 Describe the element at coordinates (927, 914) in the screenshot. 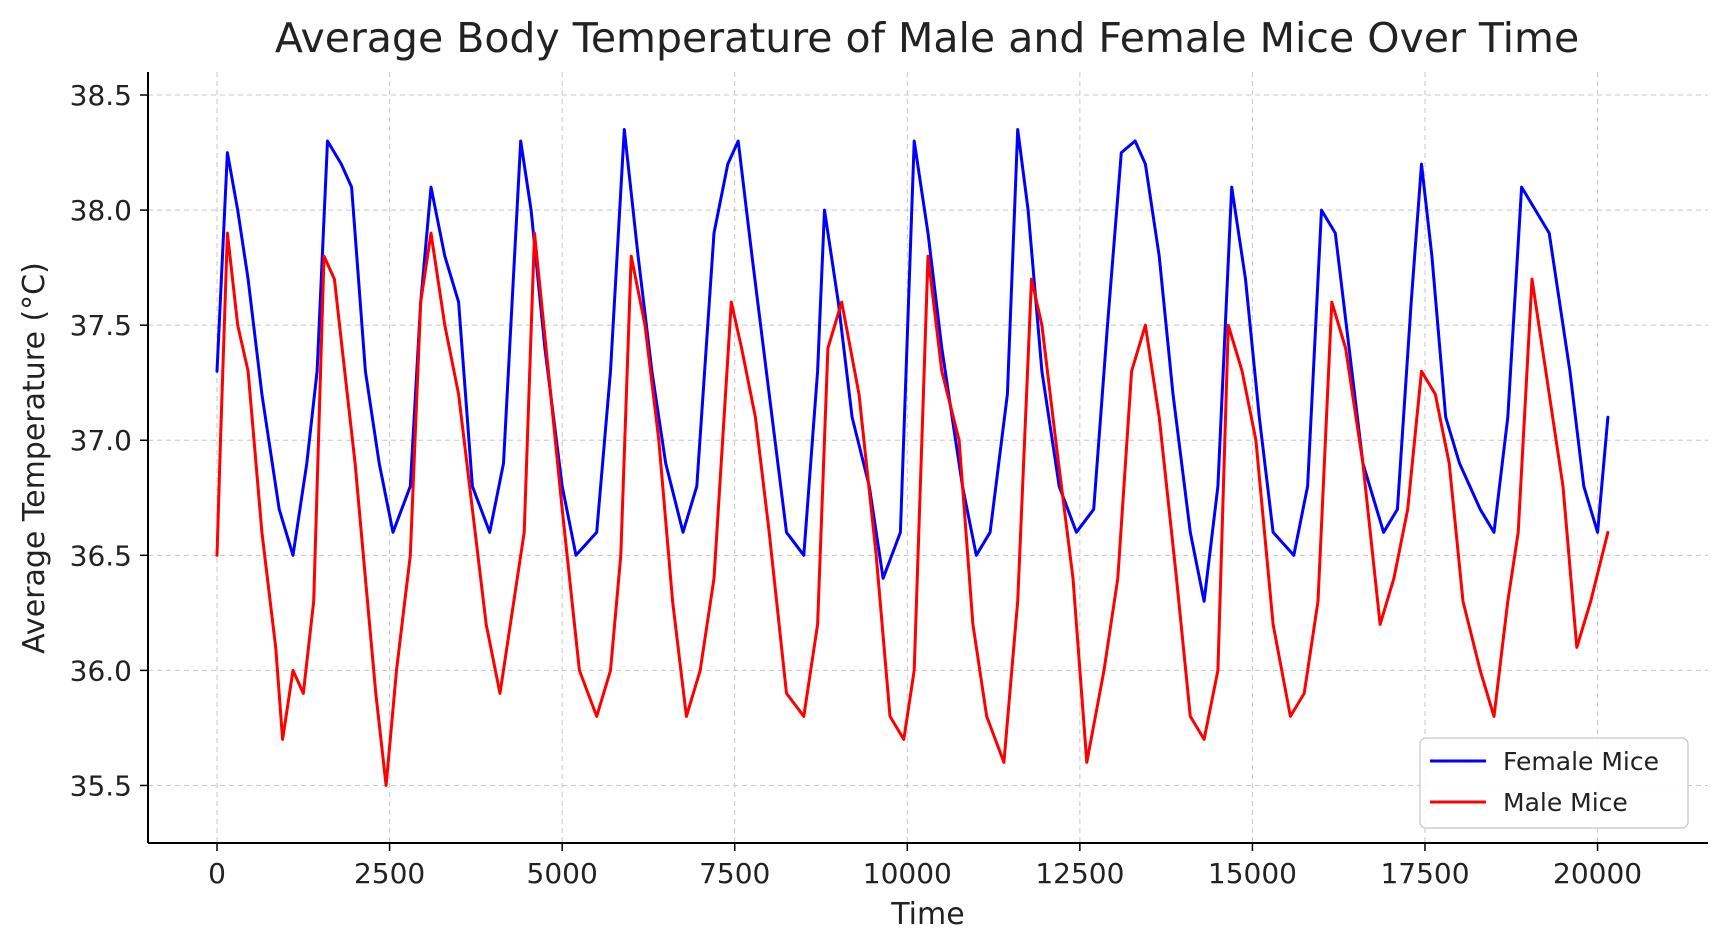

I see `x-axis-label: Time` at that location.